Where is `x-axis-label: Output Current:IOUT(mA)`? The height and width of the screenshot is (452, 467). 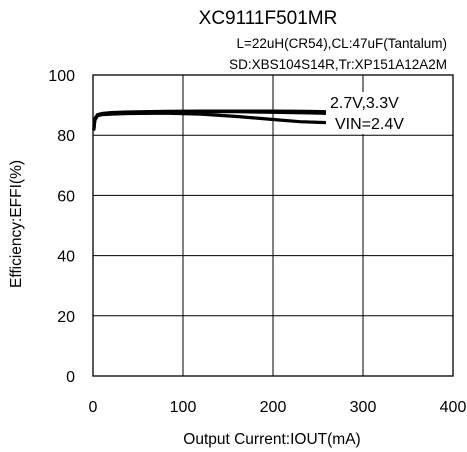 x-axis-label: Output Current:IOUT(mA) is located at coordinates (271, 439).